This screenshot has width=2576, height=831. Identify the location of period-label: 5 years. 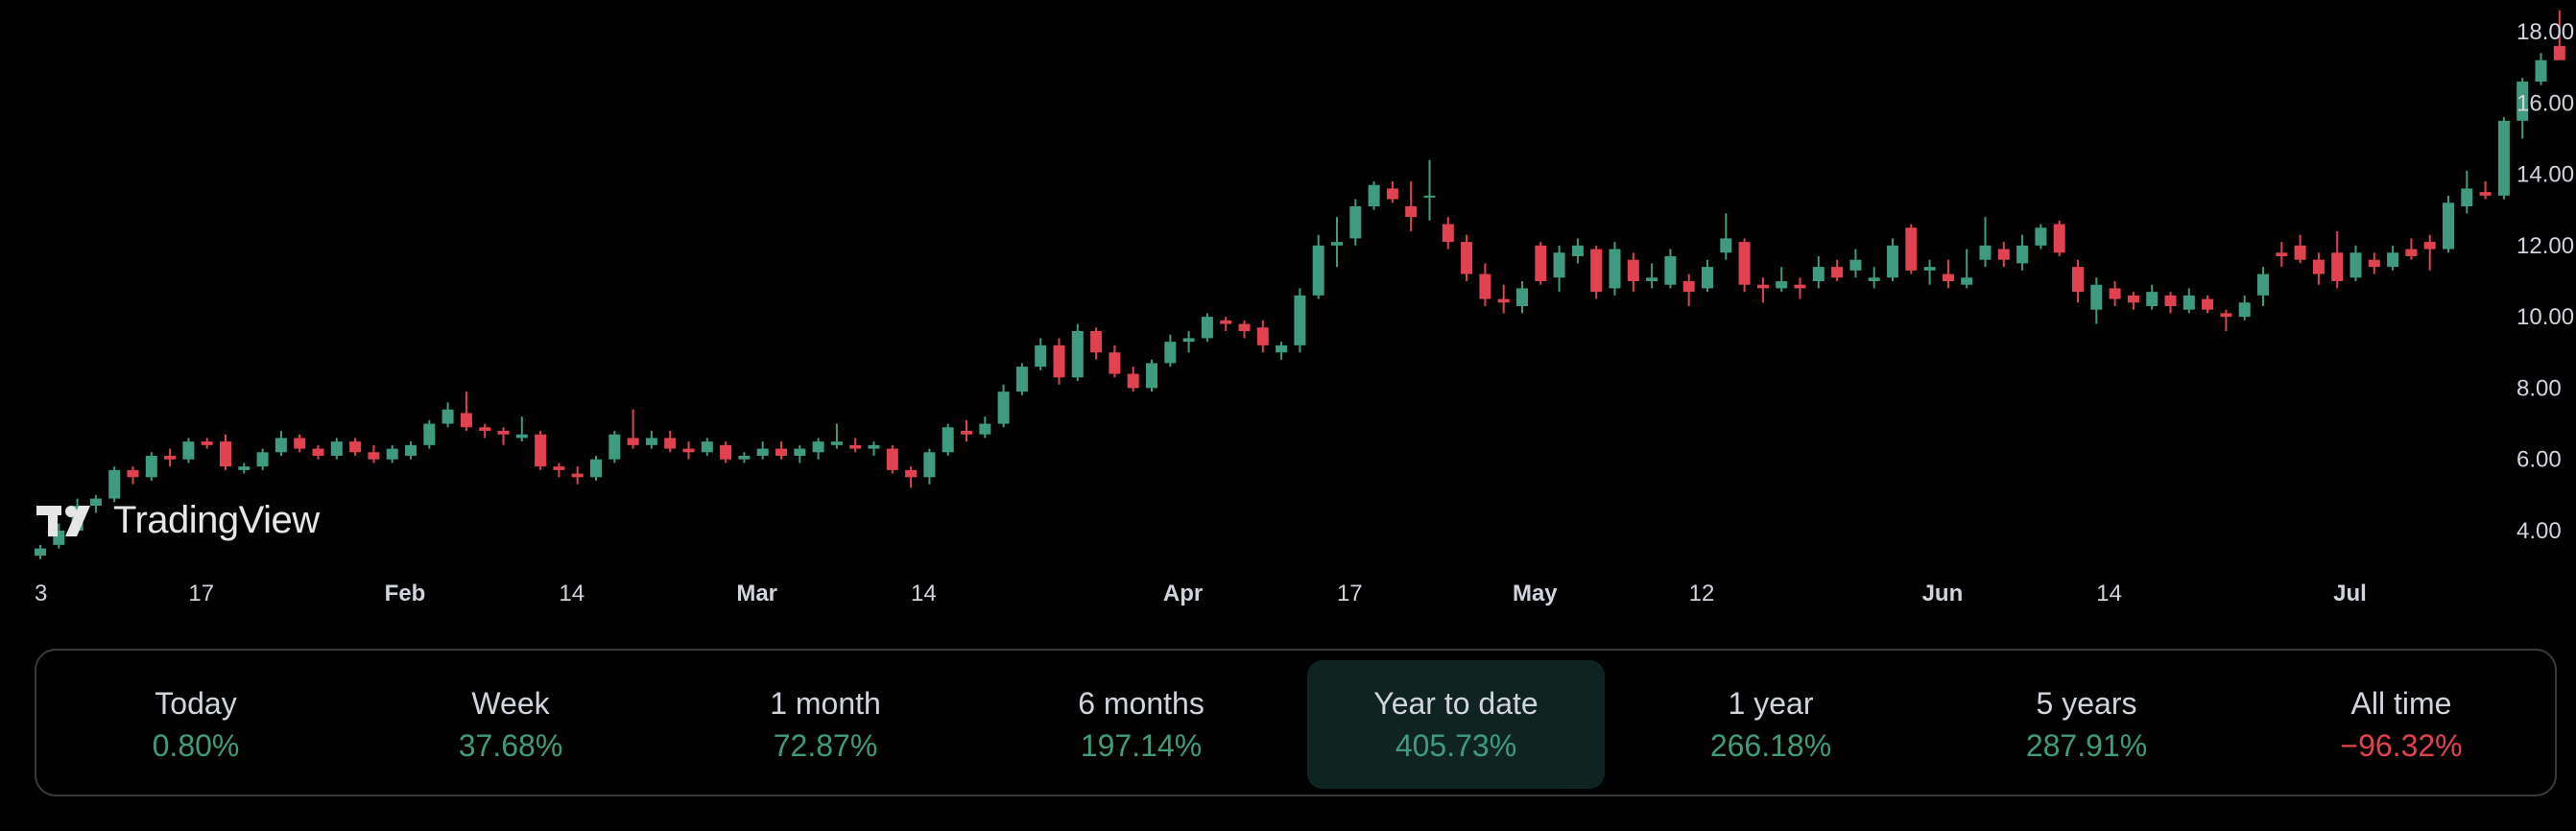
(2086, 703).